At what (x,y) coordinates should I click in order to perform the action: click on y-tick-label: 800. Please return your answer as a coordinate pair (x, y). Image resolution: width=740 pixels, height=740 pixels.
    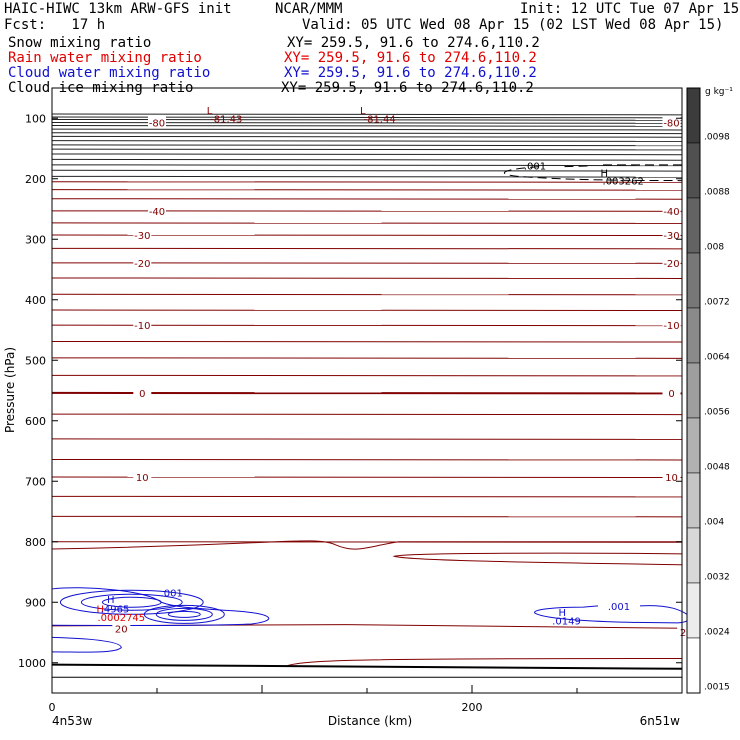
    Looking at the image, I should click on (35, 542).